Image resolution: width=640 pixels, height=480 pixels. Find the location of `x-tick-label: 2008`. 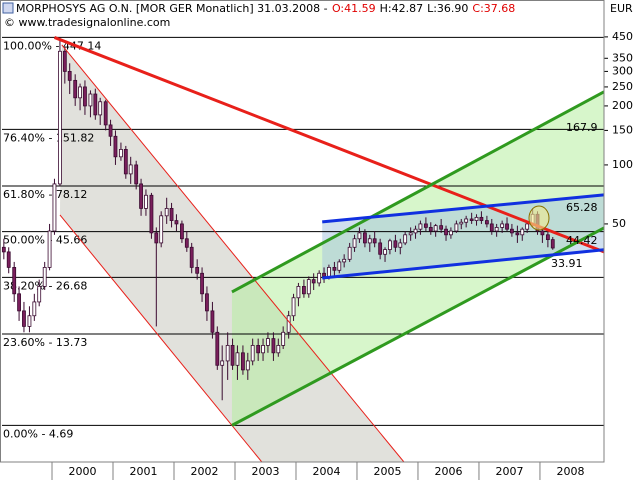

x-tick-label: 2008 is located at coordinates (570, 471).